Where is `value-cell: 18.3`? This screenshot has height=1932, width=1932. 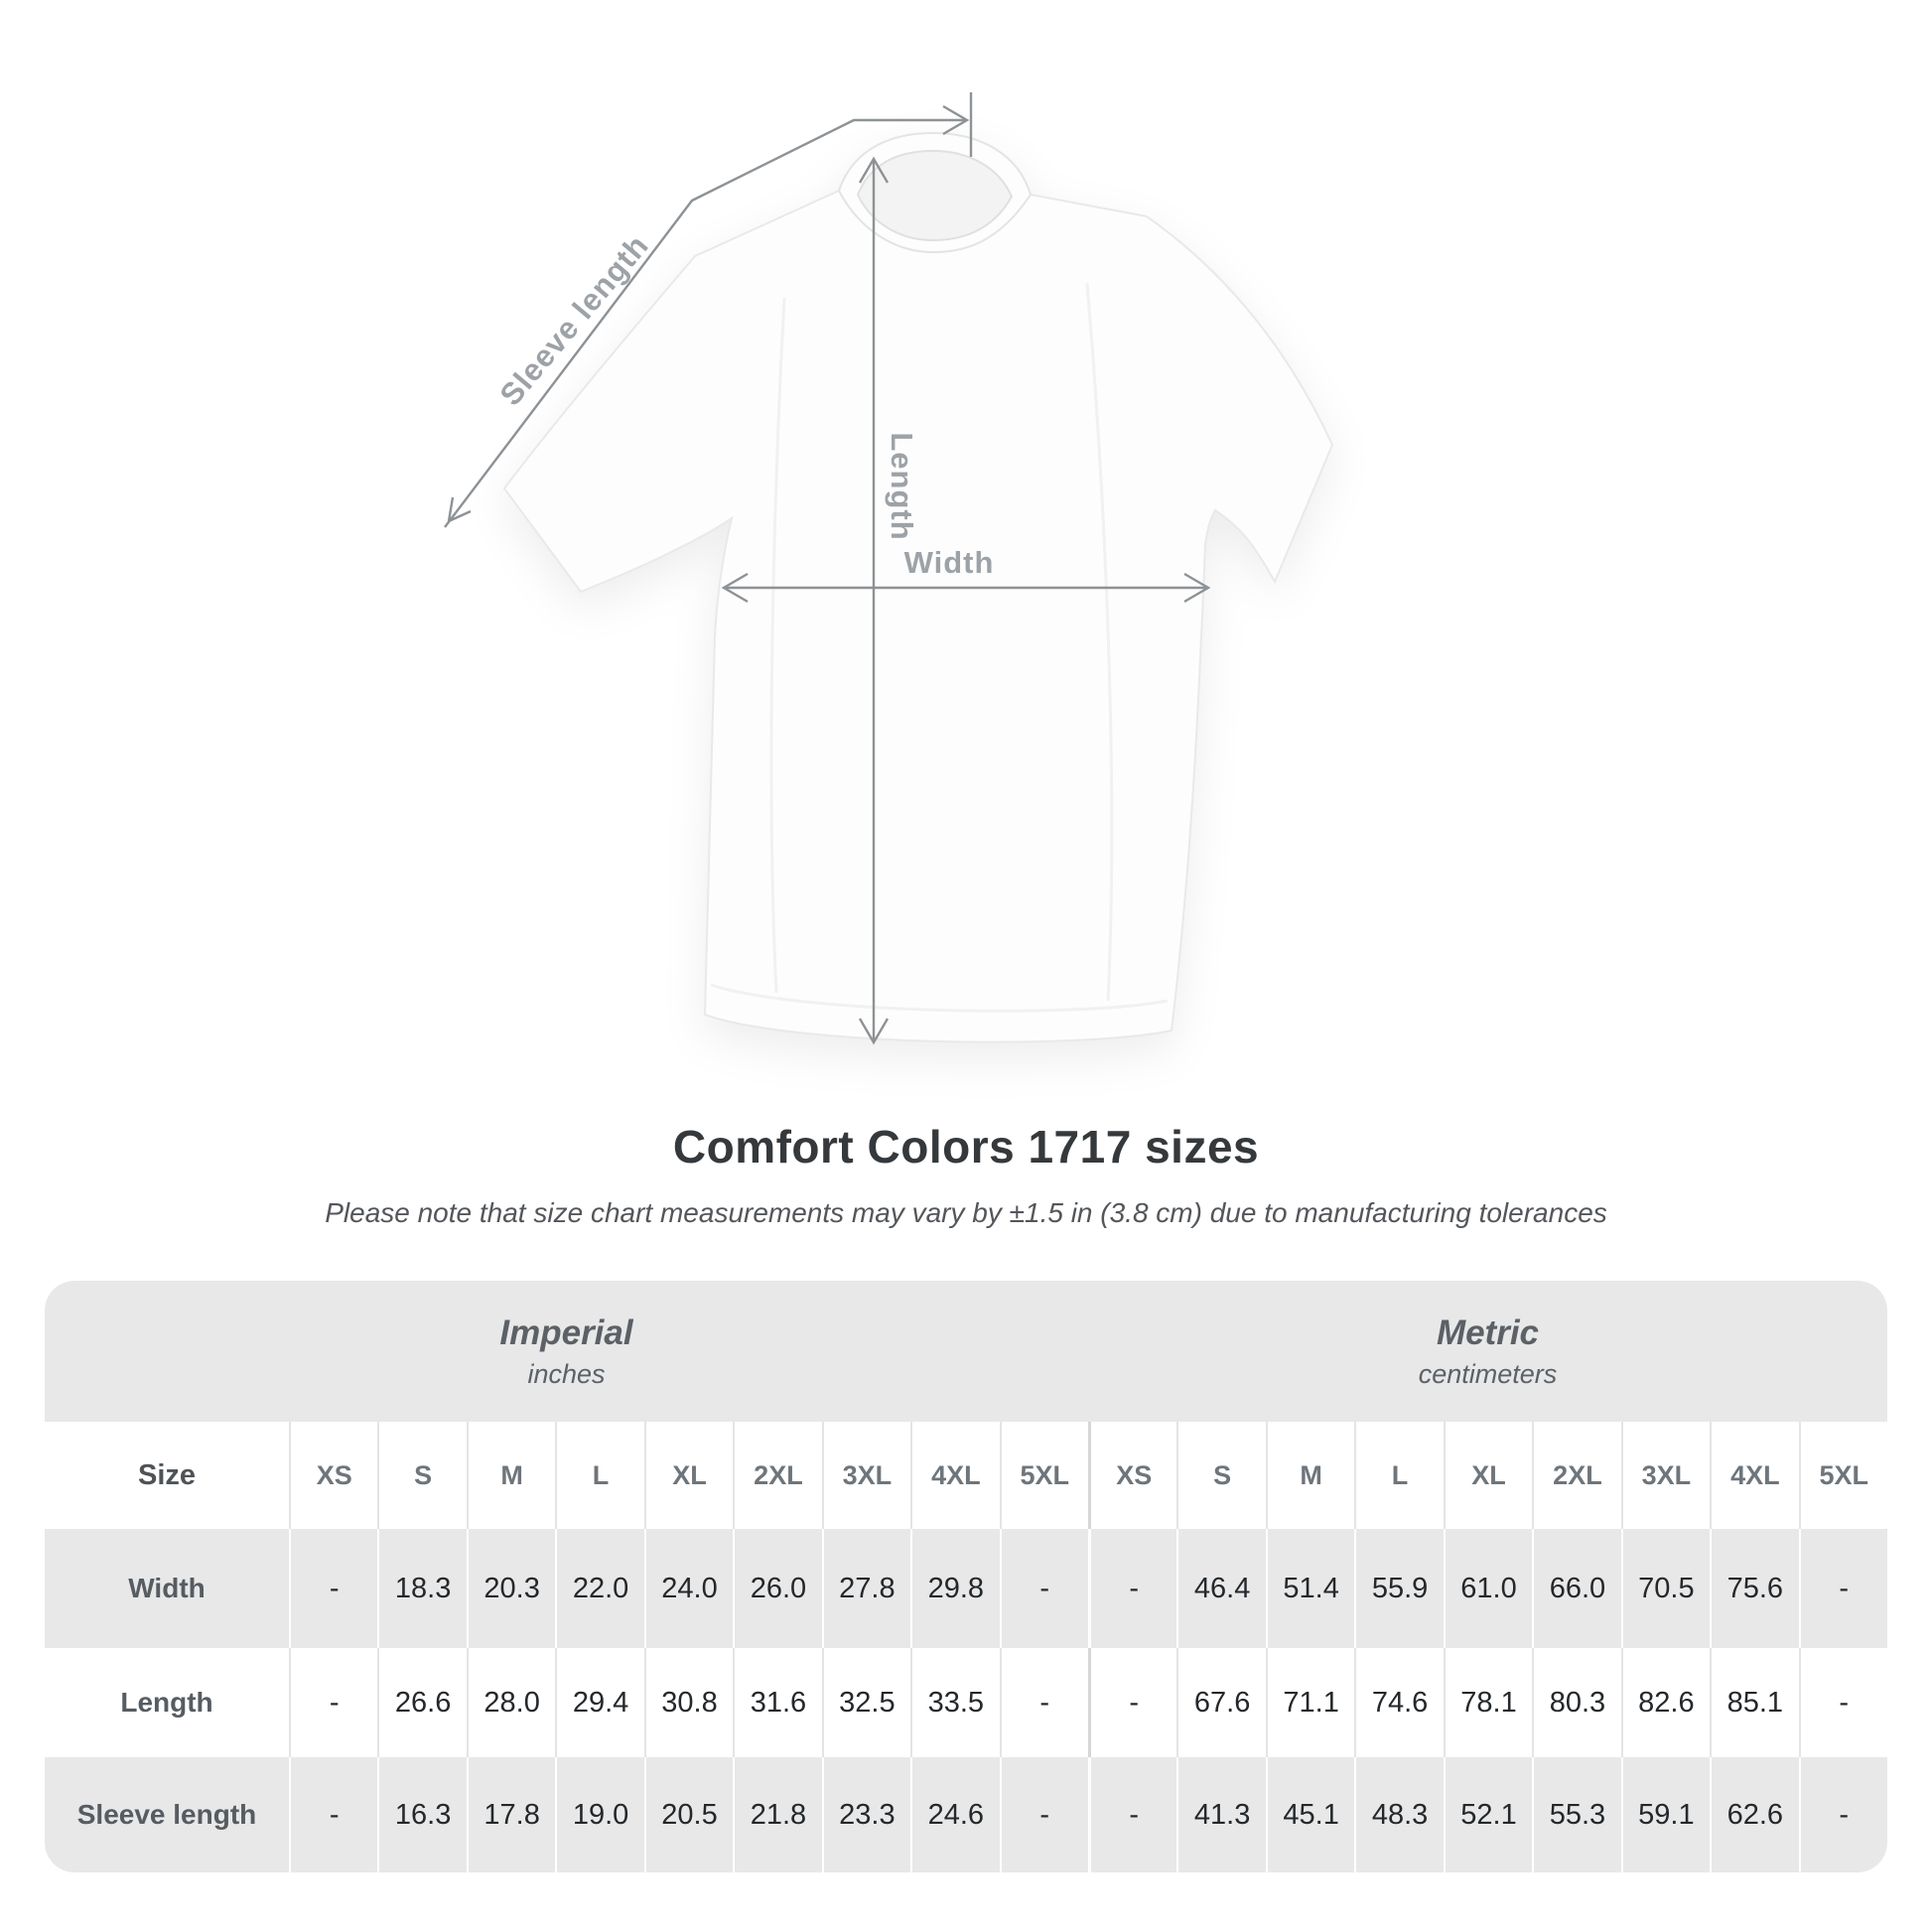
value-cell: 18.3 is located at coordinates (422, 1589).